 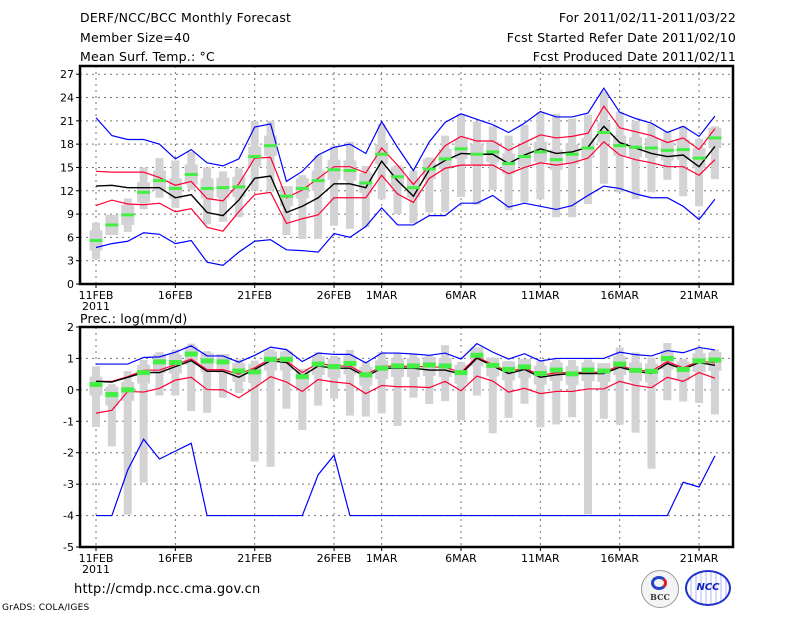 What do you see at coordinates (67, 98) in the screenshot?
I see `y-tick-label: 24` at bounding box center [67, 98].